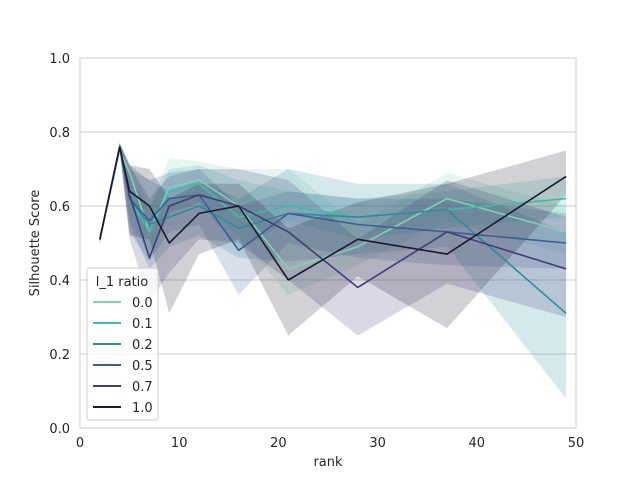 The width and height of the screenshot is (640, 484). I want to click on y-tick-label: 0.2, so click(59, 355).